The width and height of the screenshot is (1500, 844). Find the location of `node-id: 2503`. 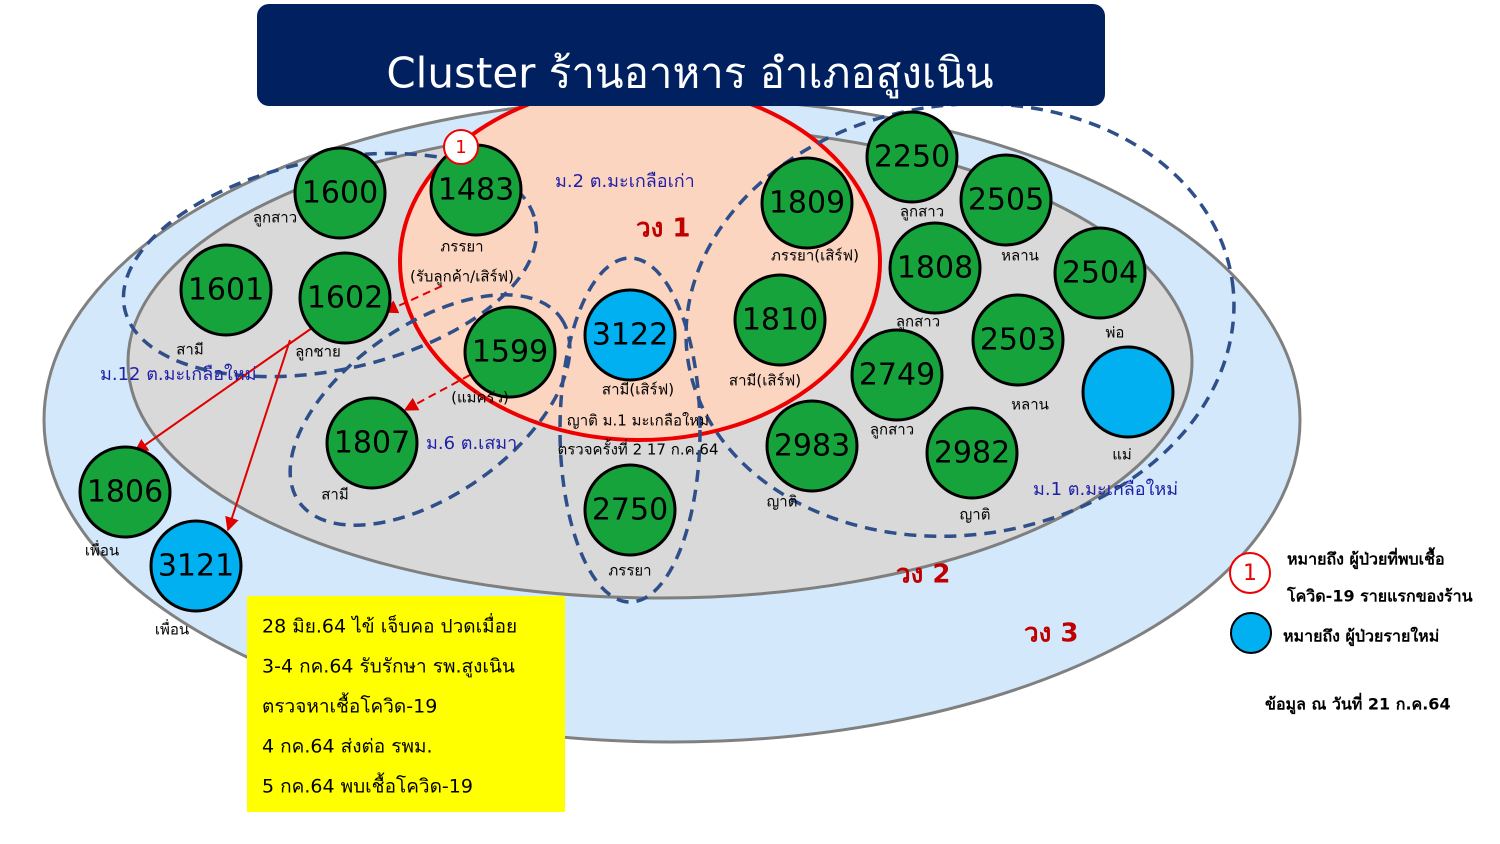

node-id: 2503 is located at coordinates (1018, 340).